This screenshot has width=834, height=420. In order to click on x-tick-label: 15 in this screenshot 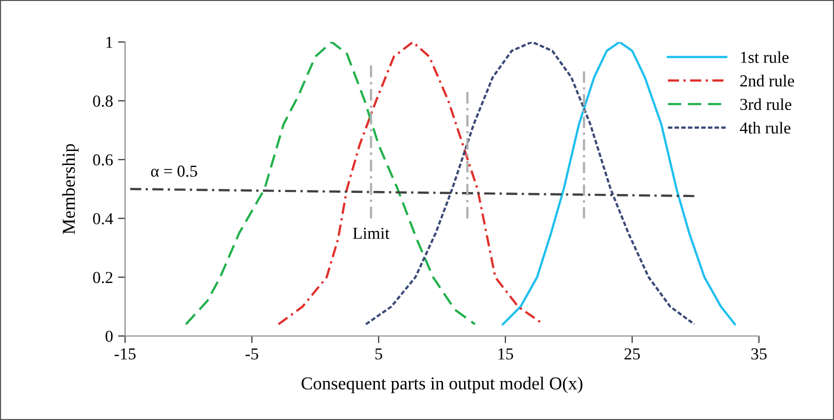, I will do `click(506, 354)`.